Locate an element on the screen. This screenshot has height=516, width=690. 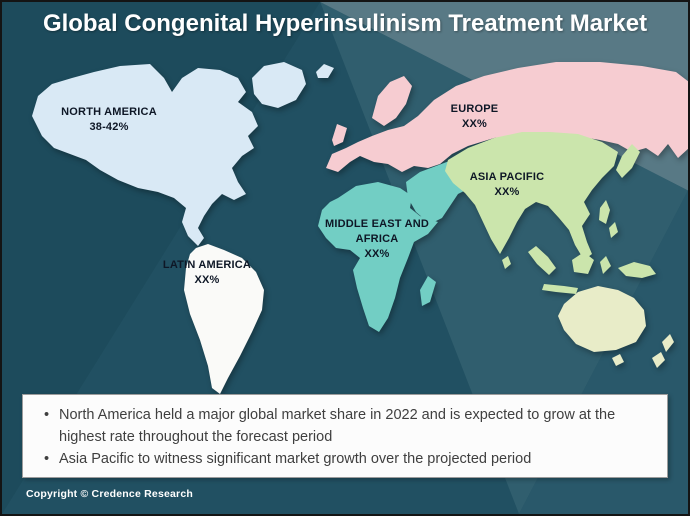
region-label-europe: EUROPE XX% is located at coordinates (474, 117).